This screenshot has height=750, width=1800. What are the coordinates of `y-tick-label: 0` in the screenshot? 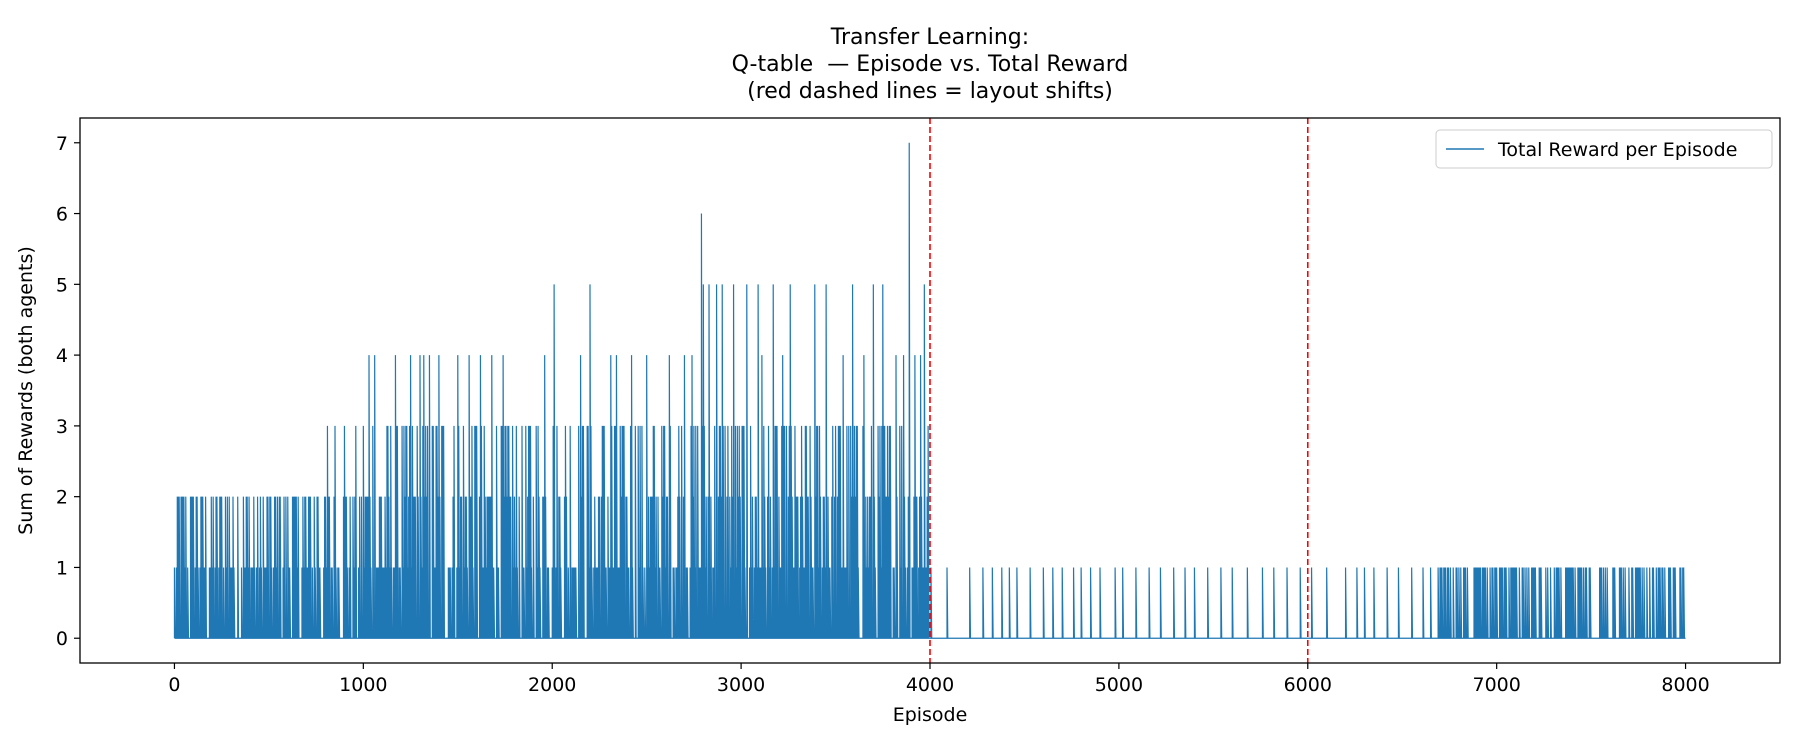 It's located at (62, 639).